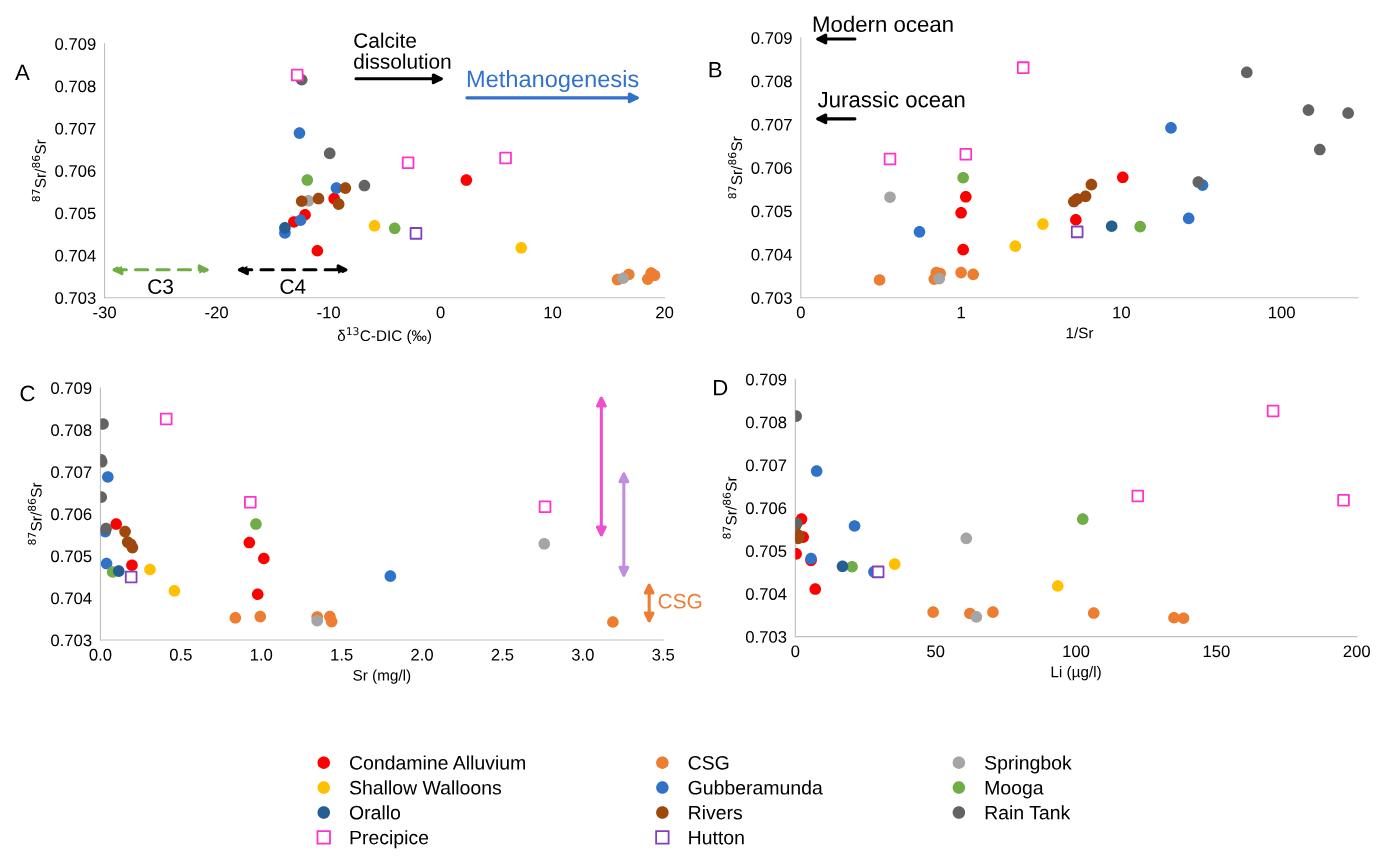  What do you see at coordinates (422, 654) in the screenshot?
I see `x-tick-label: 2.0` at bounding box center [422, 654].